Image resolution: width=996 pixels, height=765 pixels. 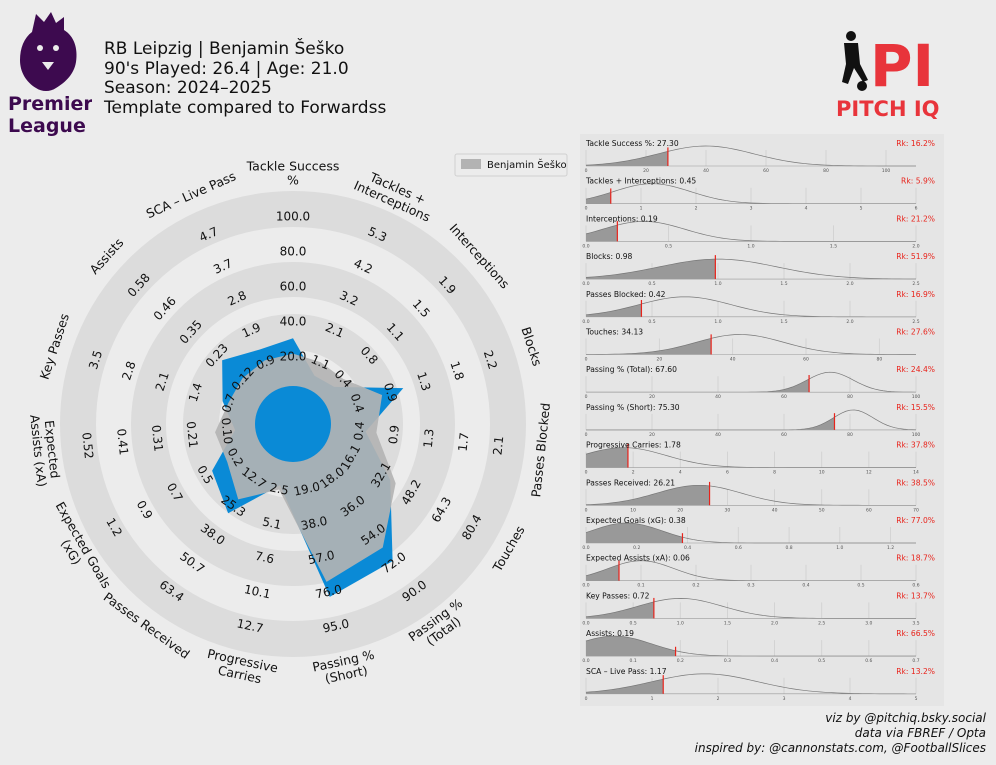 I want to click on radar-tick-label: 0.31, so click(x=157, y=438).